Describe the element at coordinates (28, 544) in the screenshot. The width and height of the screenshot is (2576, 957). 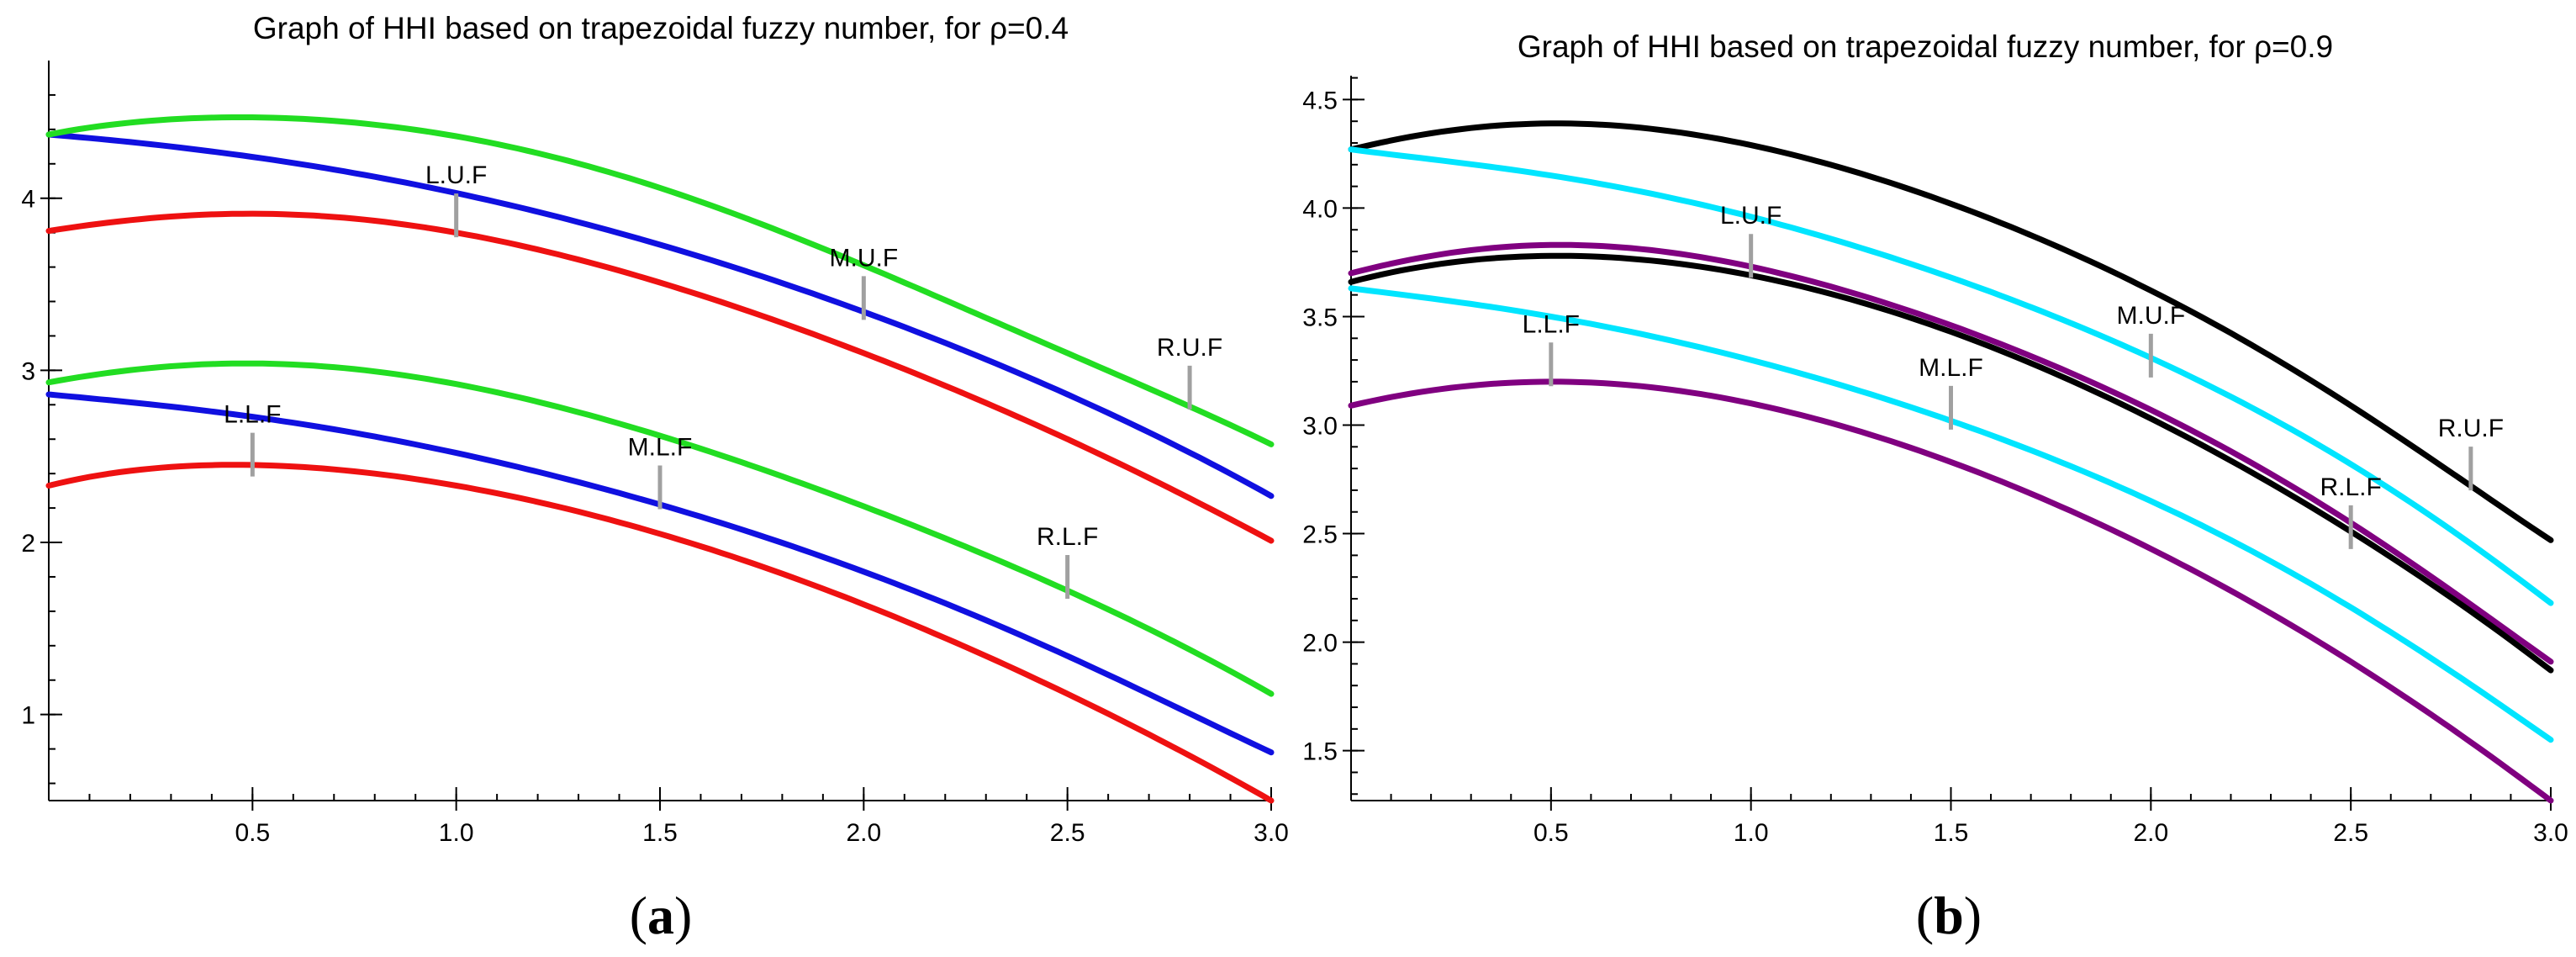
I see `y-tick-label: 2` at that location.